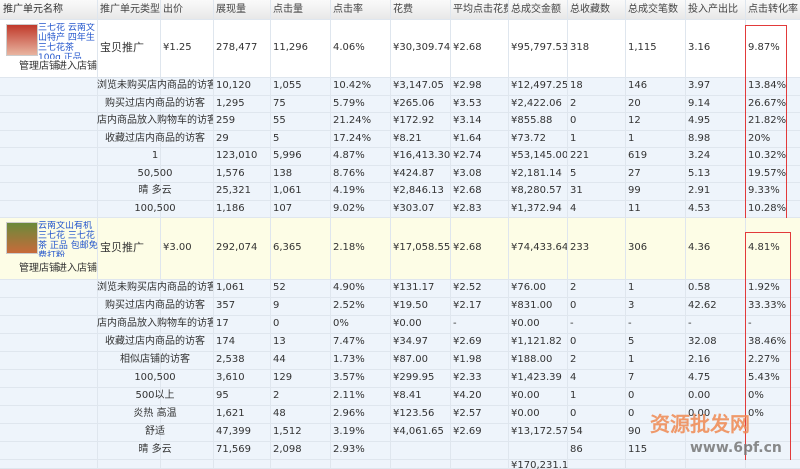  I want to click on segment-cell: ¥2.83, so click(467, 208).